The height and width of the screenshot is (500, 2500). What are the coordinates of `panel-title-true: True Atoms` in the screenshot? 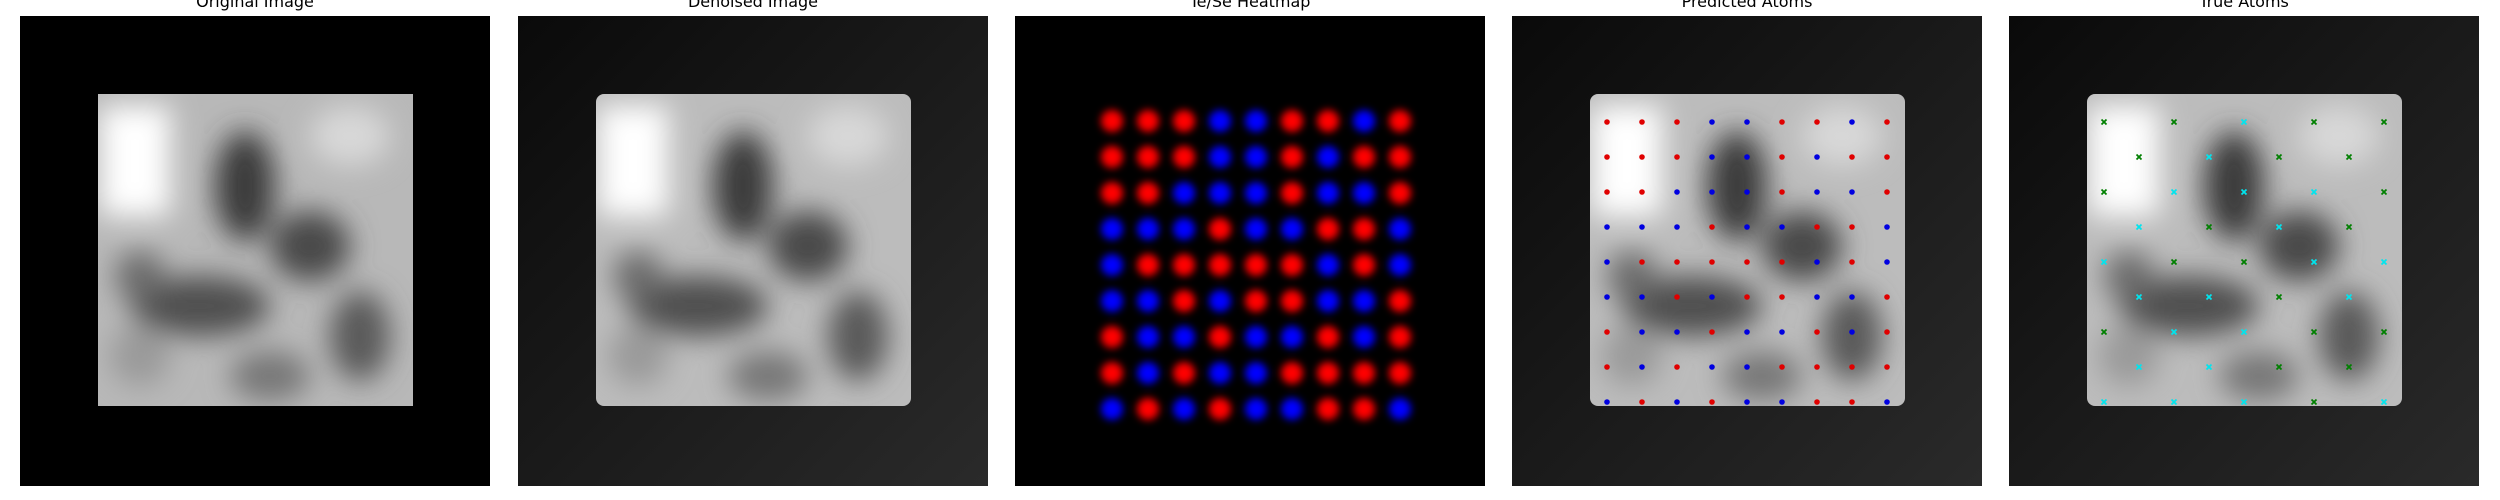 It's located at (2244, 5).